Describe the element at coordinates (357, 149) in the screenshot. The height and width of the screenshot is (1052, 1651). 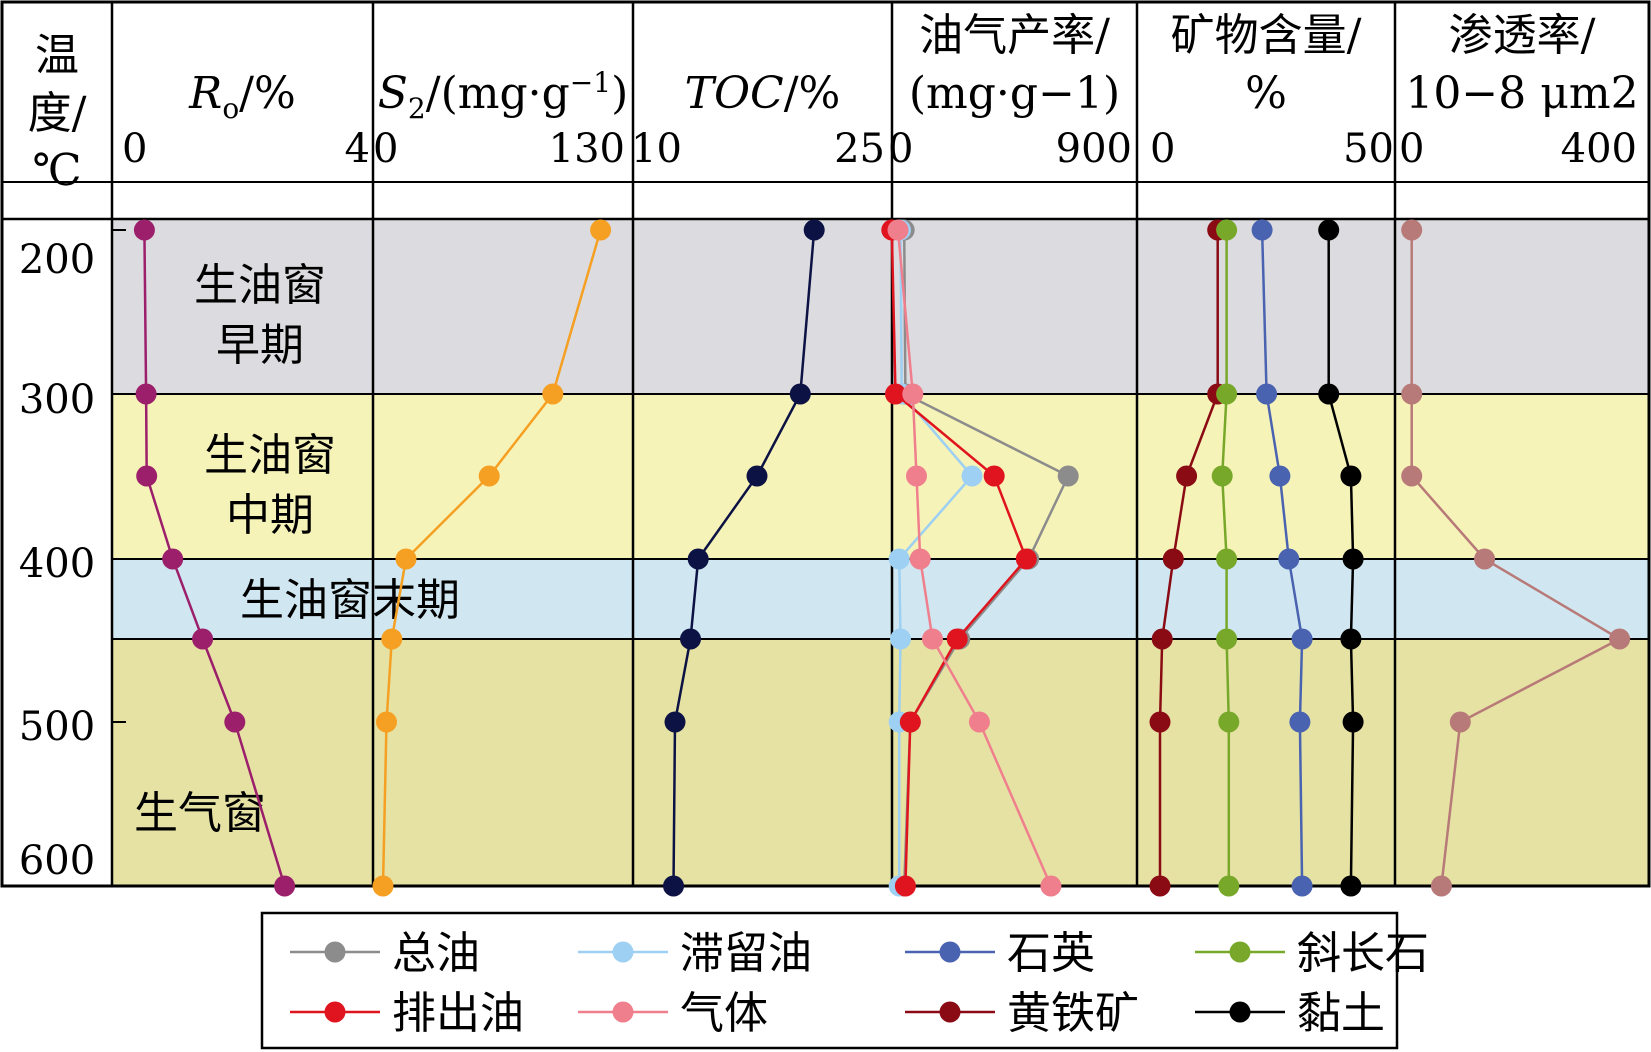
I see `x-tick-label: 4` at that location.